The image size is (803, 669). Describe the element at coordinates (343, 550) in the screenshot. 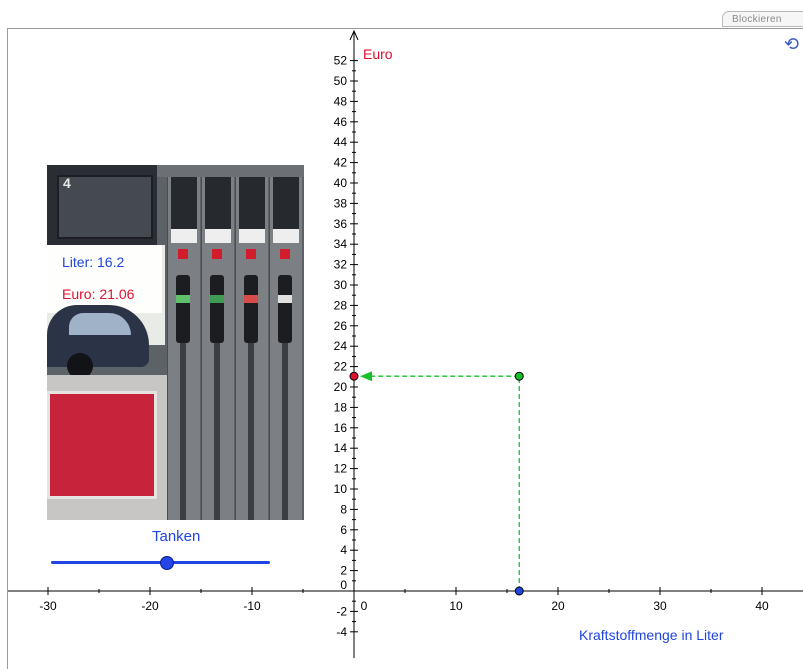

I see `y-tick-label: 4` at that location.